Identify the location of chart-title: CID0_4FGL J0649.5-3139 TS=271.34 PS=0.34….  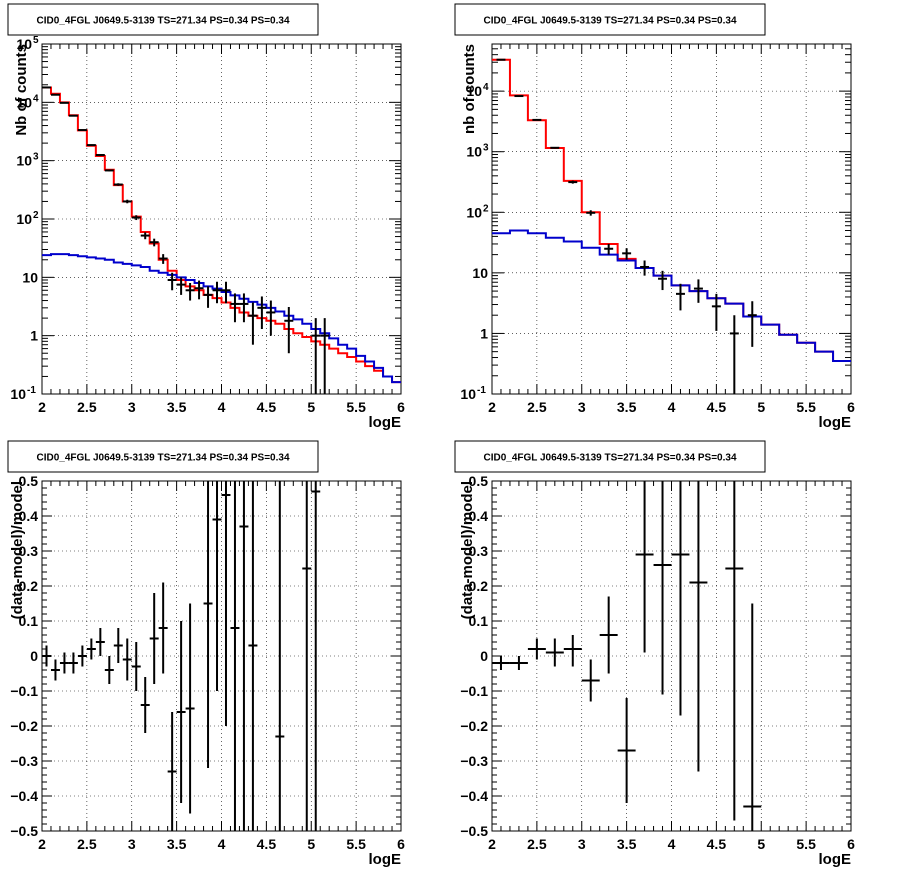
(162, 21).